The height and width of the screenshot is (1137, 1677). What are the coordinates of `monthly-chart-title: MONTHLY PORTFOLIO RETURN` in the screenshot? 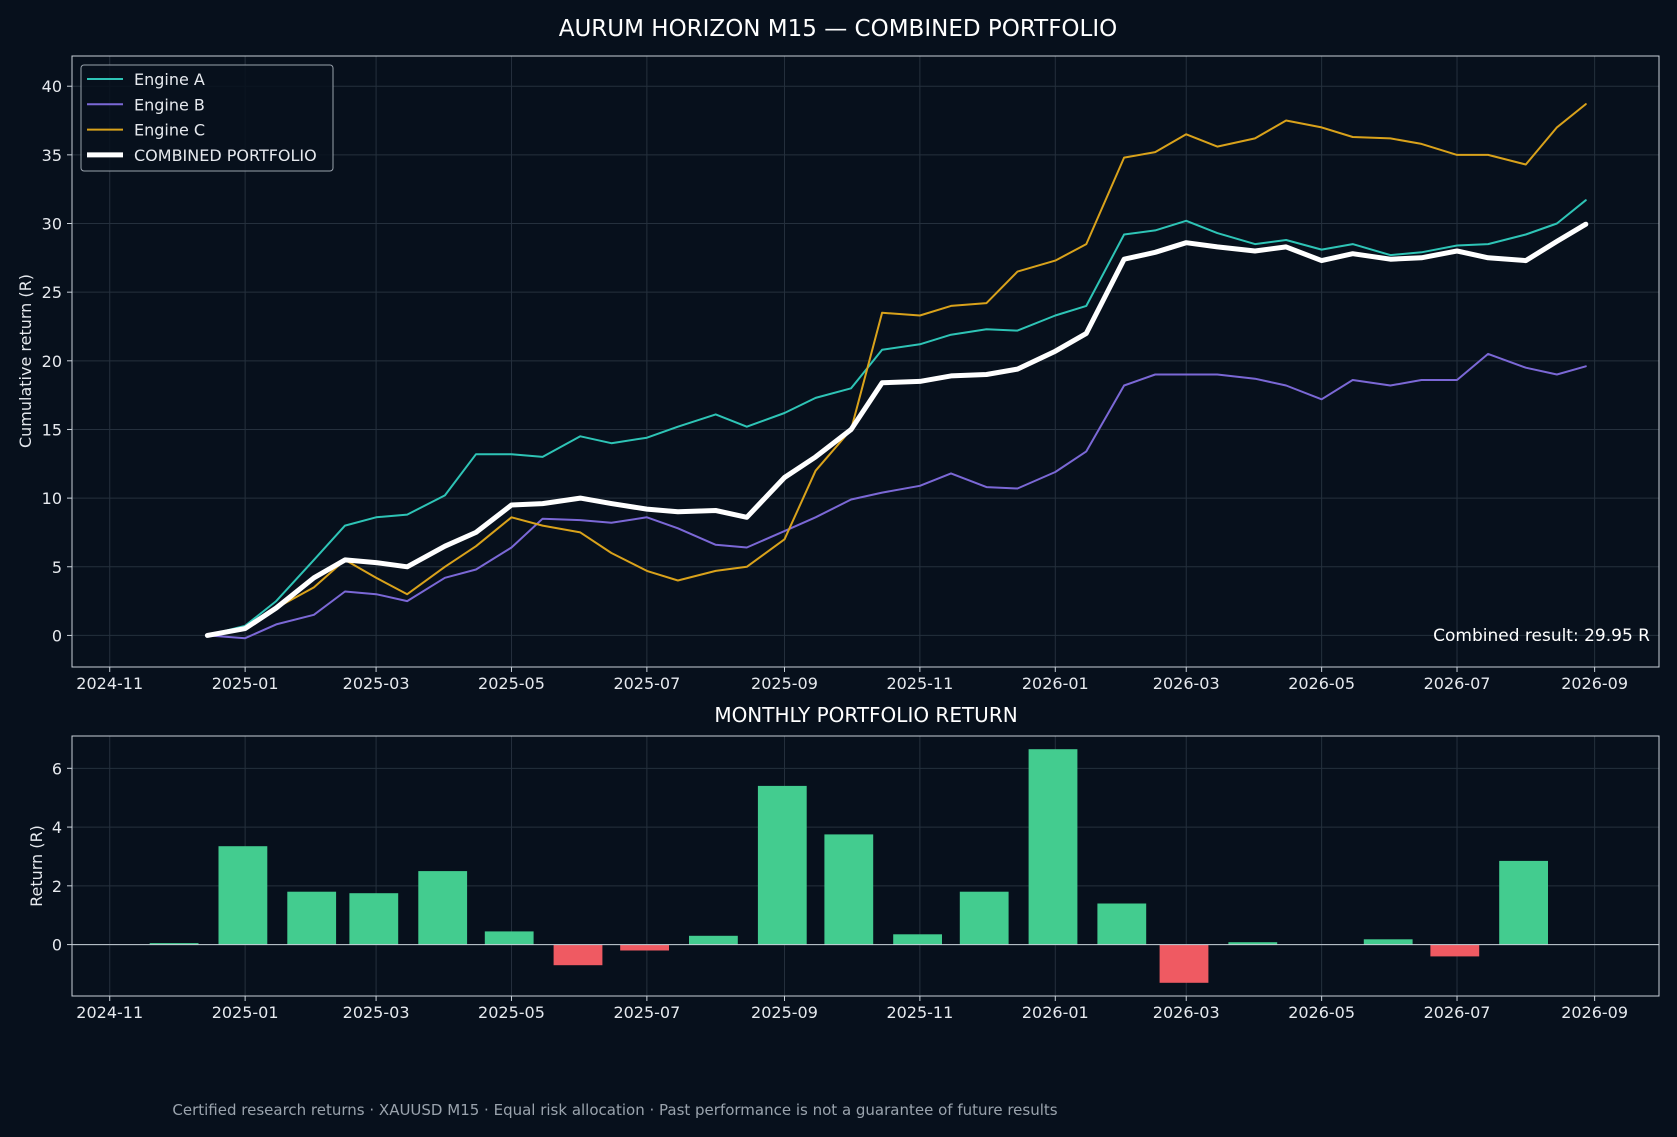 It's located at (865, 715).